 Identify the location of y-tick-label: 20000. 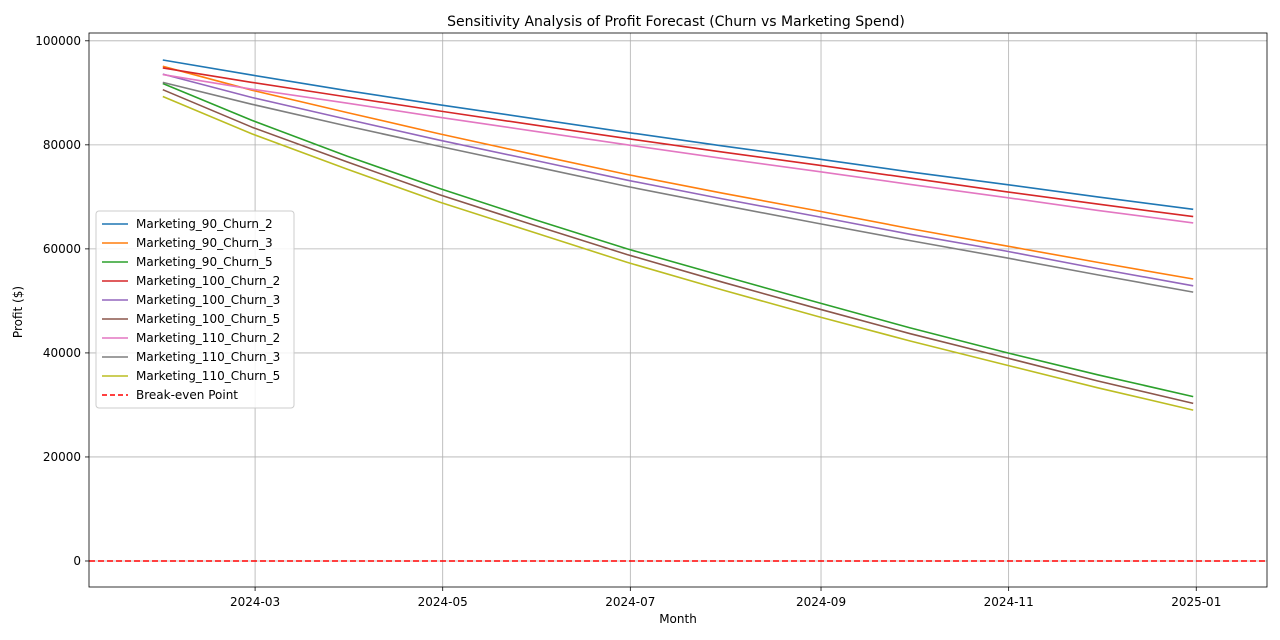
(62, 457).